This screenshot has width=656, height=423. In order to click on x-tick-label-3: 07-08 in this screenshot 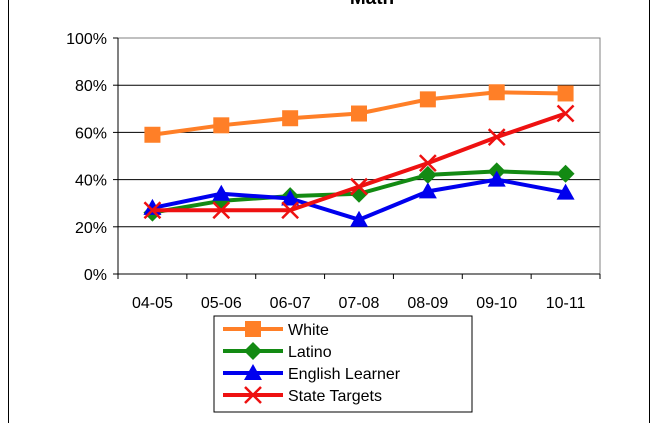, I will do `click(359, 303)`.